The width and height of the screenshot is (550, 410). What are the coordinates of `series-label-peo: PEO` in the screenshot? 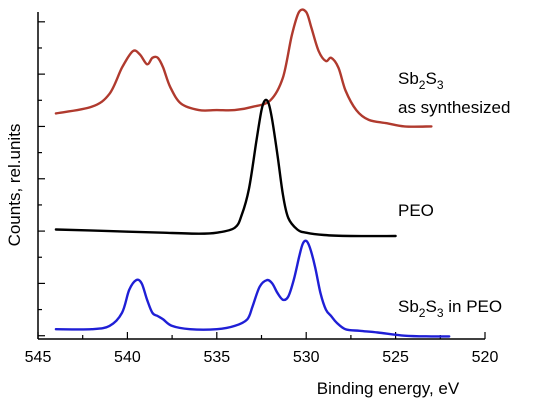 It's located at (416, 210).